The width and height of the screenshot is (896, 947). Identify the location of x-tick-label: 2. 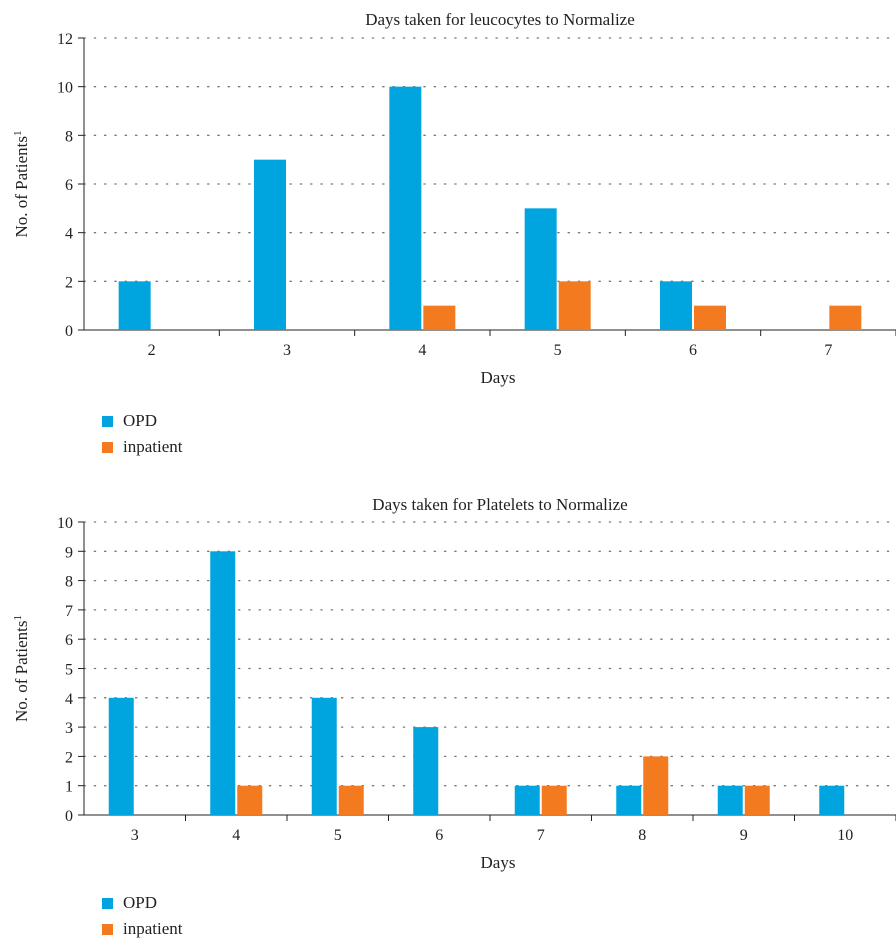
(152, 350).